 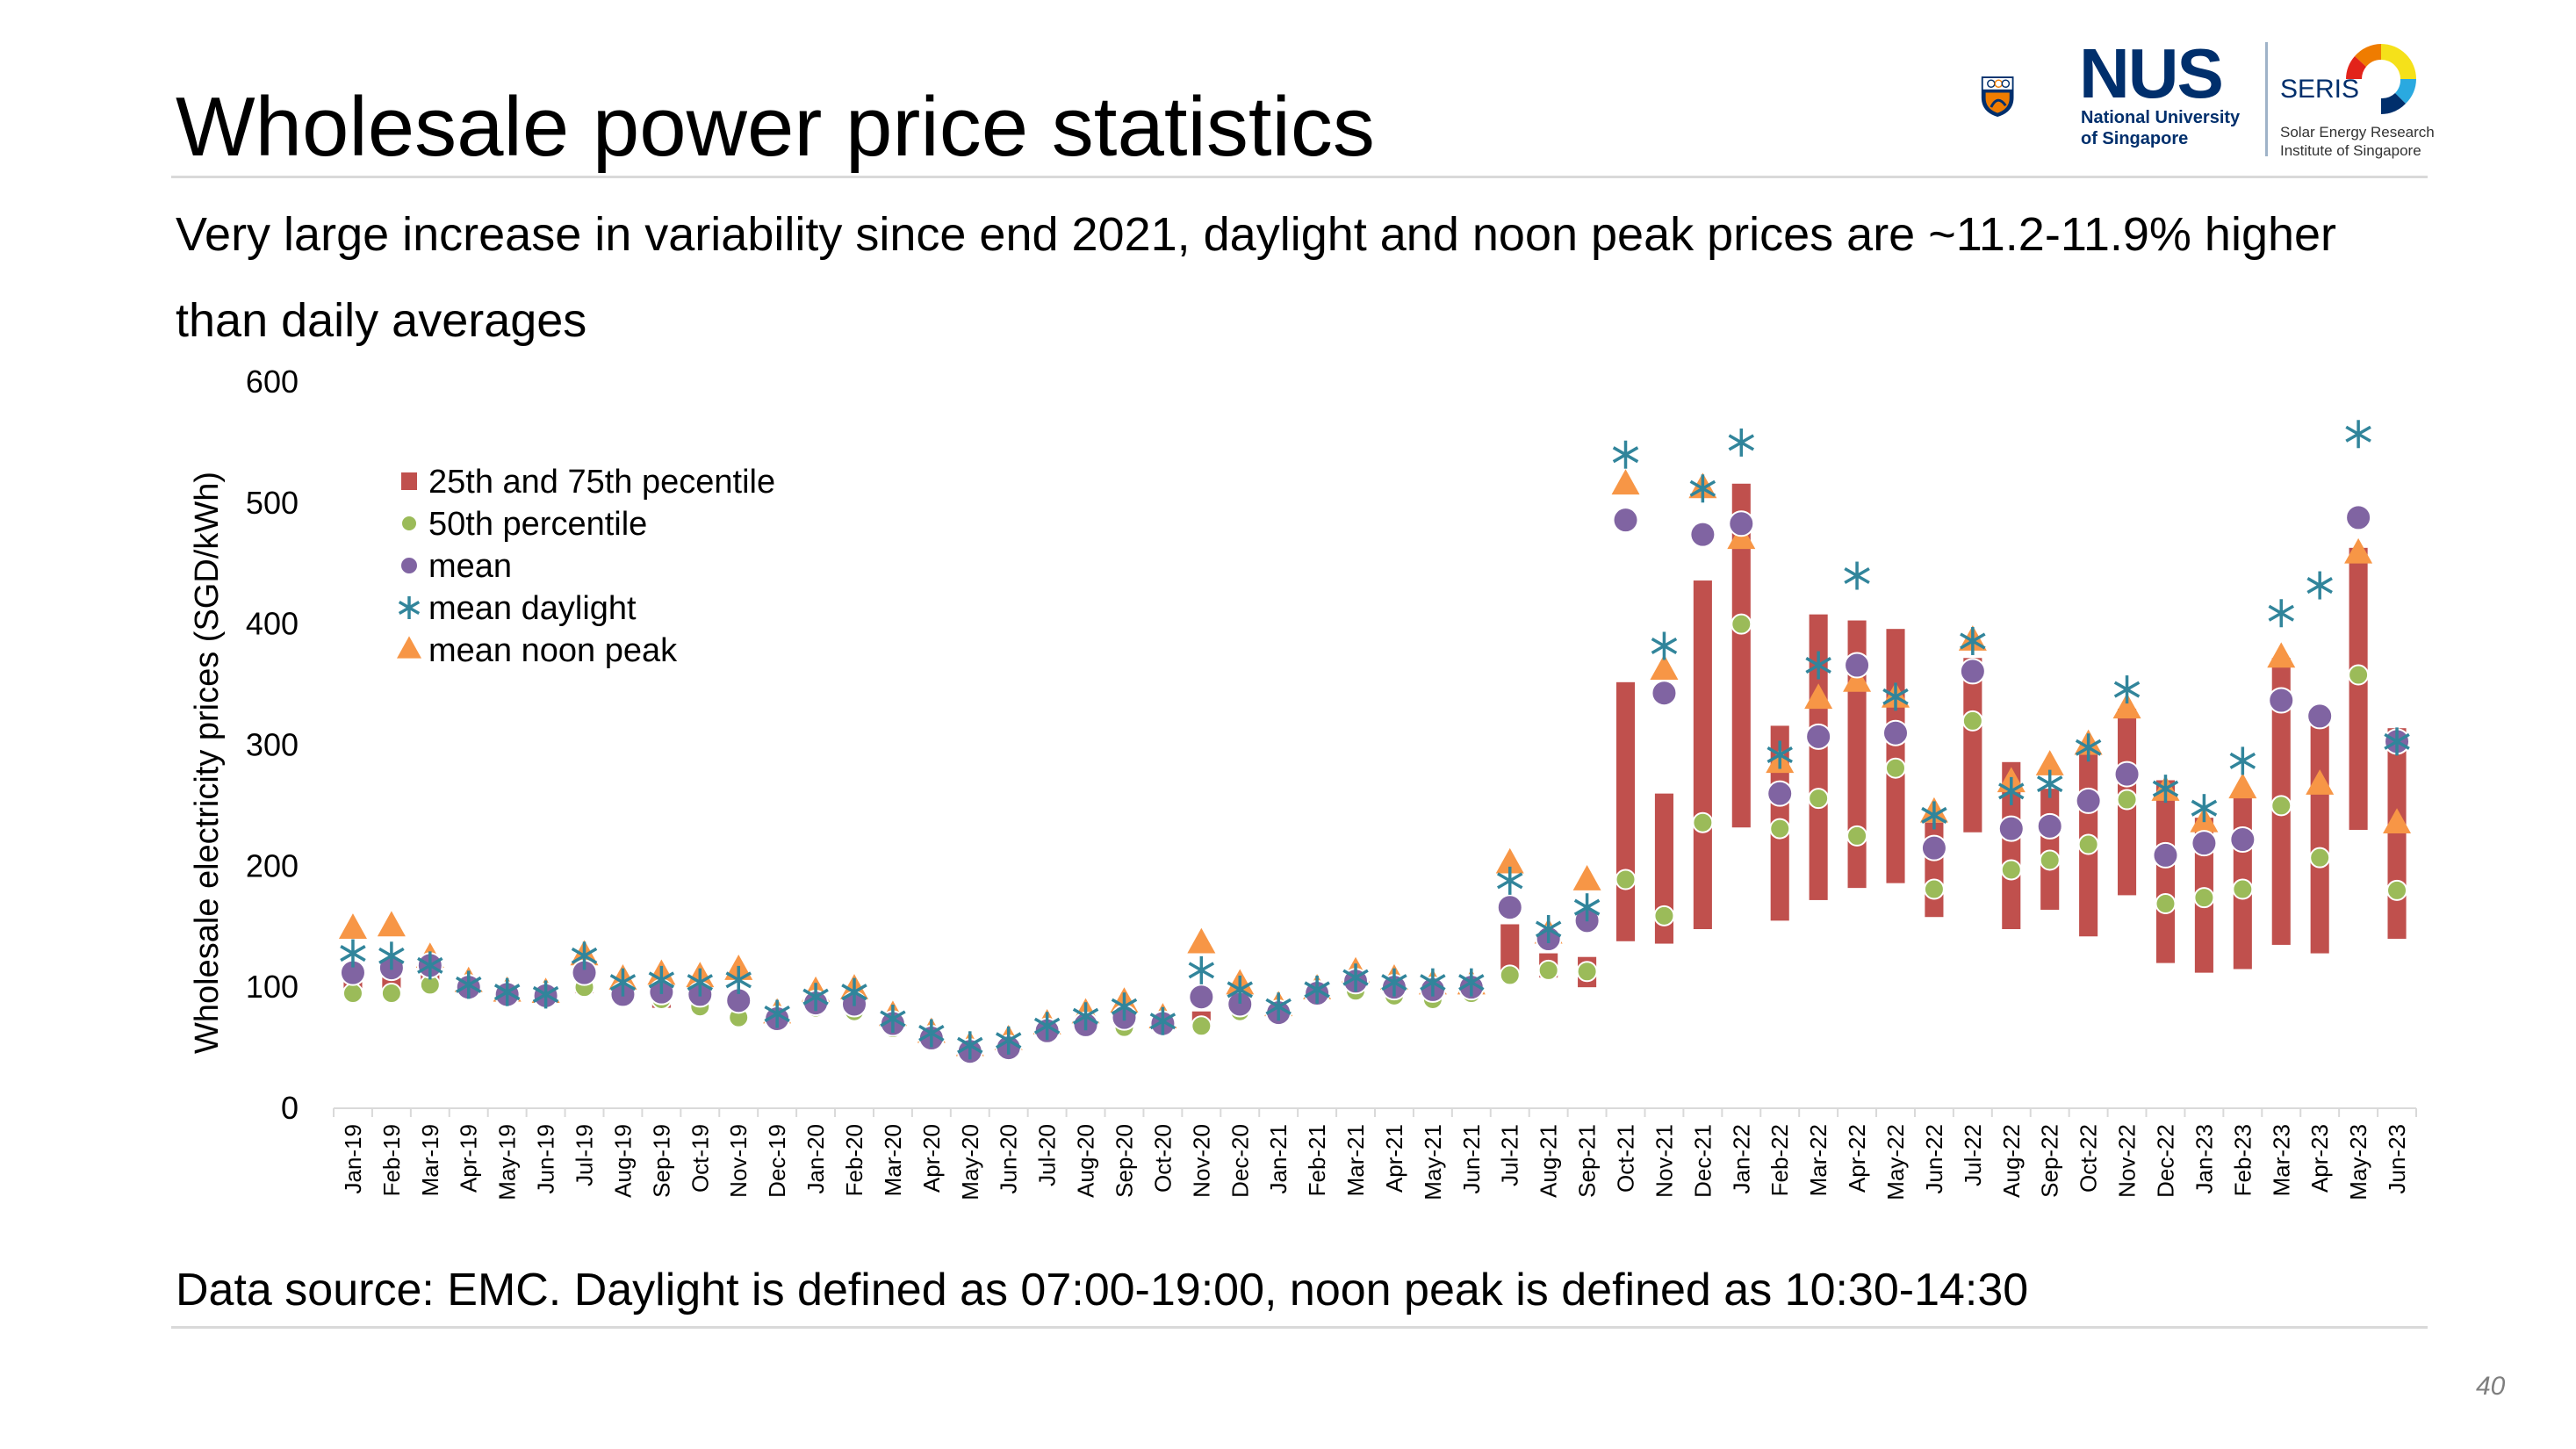 What do you see at coordinates (2381, 79) in the screenshot?
I see `seris-sun-icon` at bounding box center [2381, 79].